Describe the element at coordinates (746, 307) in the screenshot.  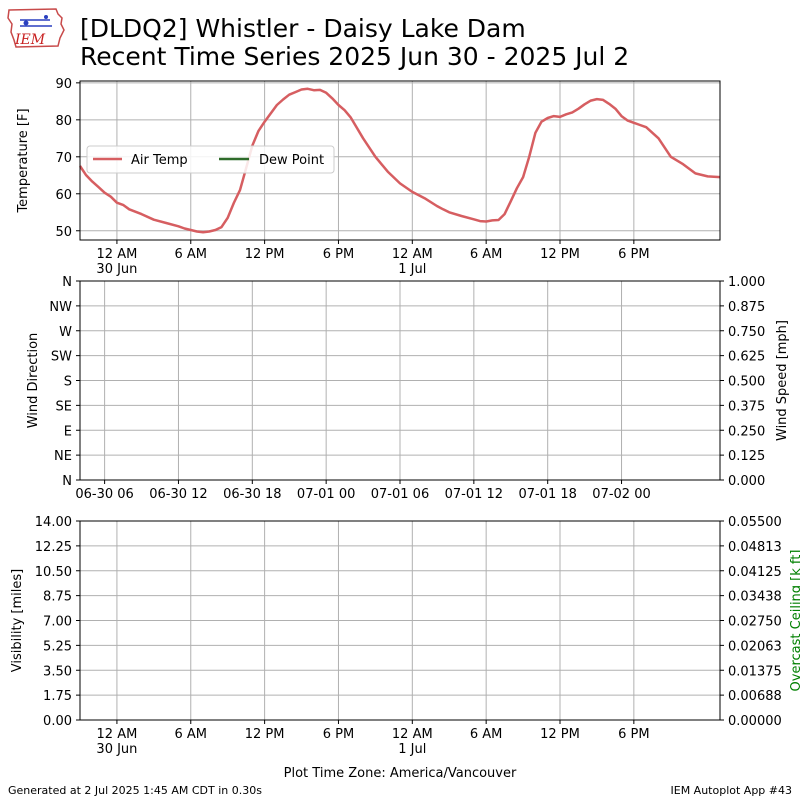
I see `y-right-tick-label: 0.875` at that location.